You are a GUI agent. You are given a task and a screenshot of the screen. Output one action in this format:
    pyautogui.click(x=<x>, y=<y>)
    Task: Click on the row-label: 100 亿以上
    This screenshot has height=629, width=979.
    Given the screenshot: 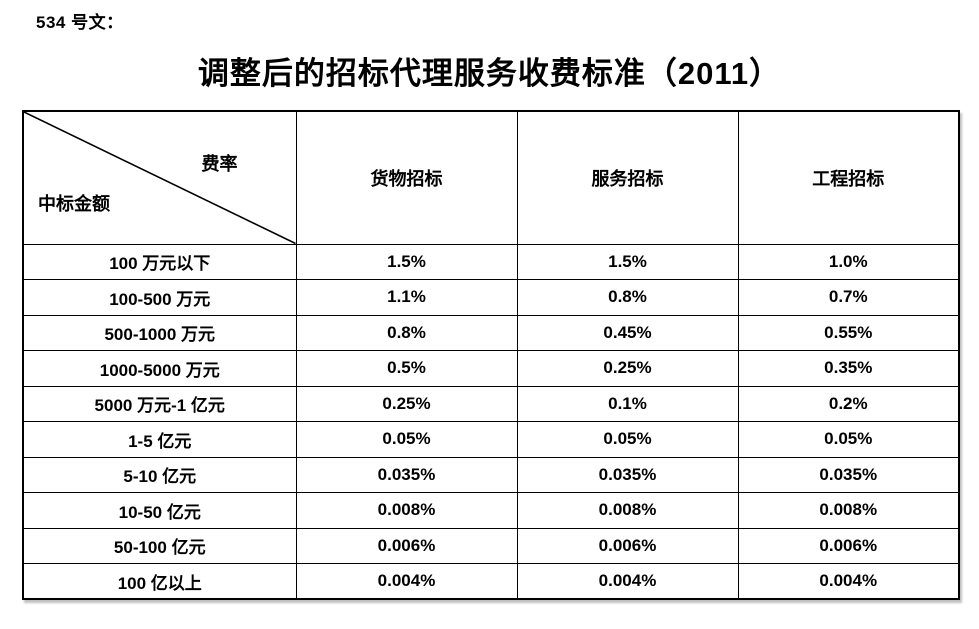 What is the action you would take?
    pyautogui.click(x=159, y=581)
    